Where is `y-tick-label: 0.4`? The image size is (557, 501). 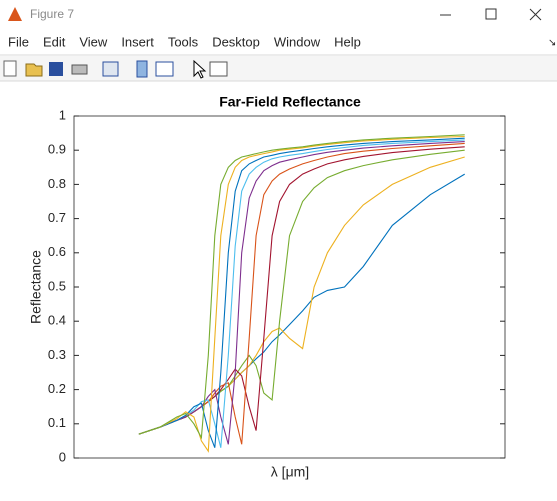
y-tick-label: 0.4 is located at coordinates (57, 320).